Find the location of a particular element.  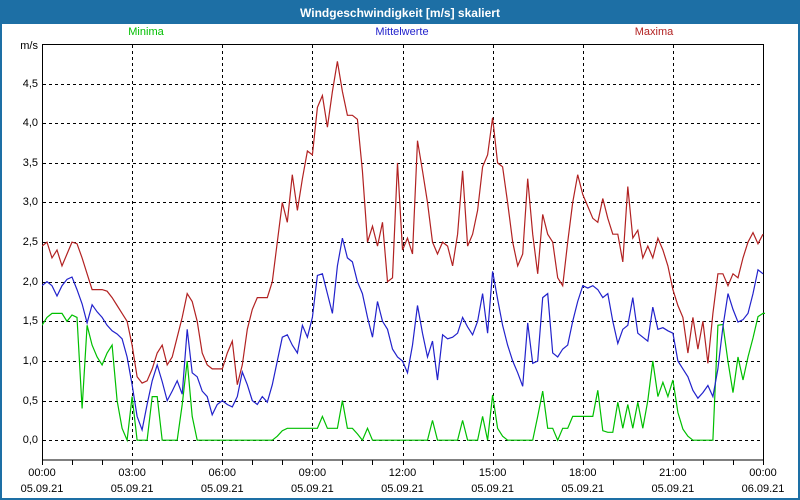

y-tick-label: 3,5 is located at coordinates (30, 162).